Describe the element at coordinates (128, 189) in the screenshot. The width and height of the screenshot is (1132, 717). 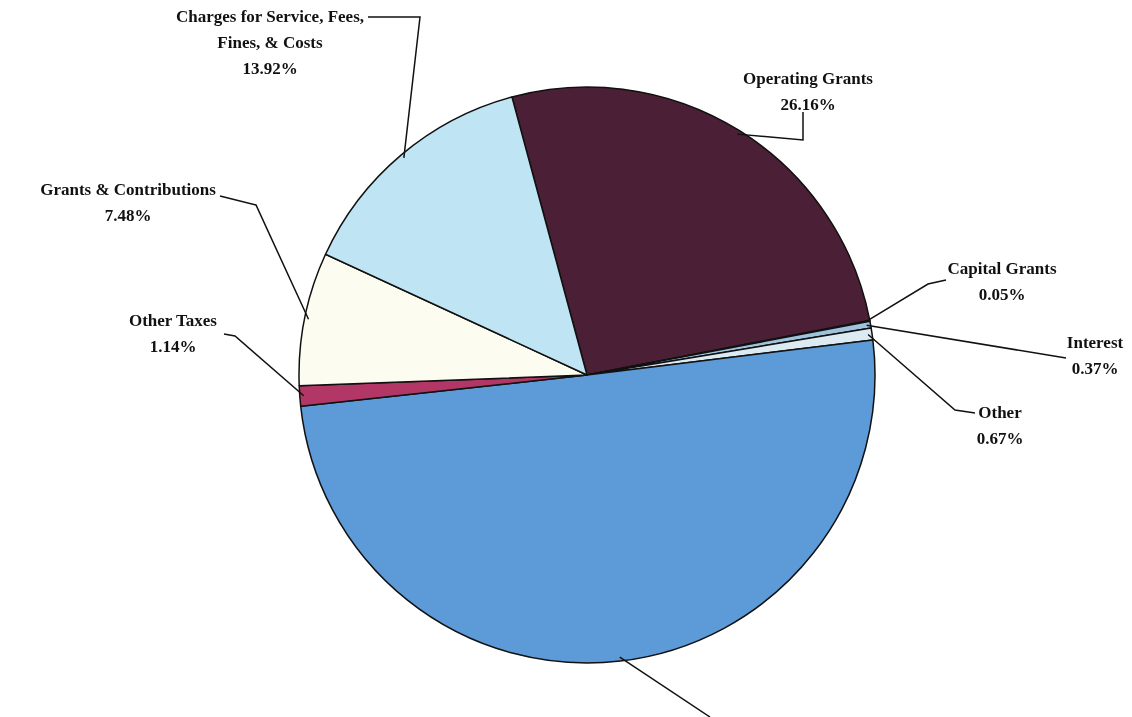
I see `slice-label: Grants & Contributions` at that location.